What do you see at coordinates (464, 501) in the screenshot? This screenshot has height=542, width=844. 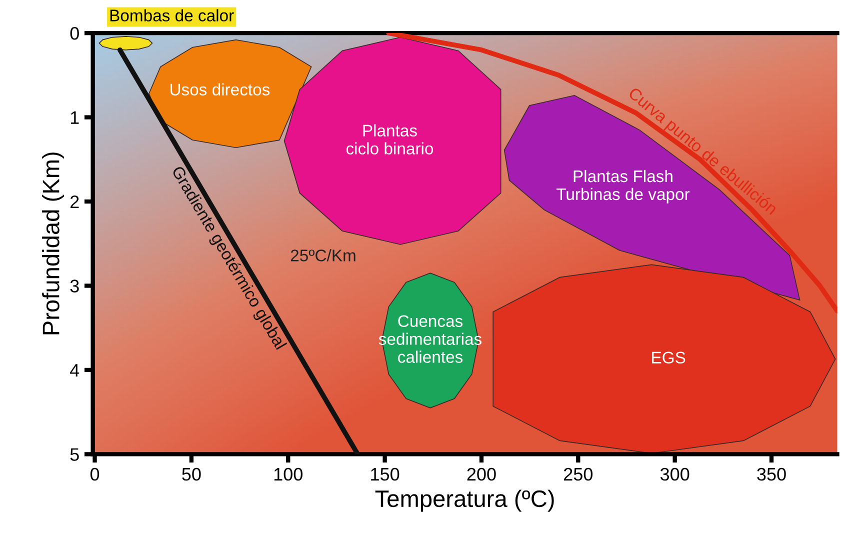 I see `x-axis-title: Temperatura (ºC)` at bounding box center [464, 501].